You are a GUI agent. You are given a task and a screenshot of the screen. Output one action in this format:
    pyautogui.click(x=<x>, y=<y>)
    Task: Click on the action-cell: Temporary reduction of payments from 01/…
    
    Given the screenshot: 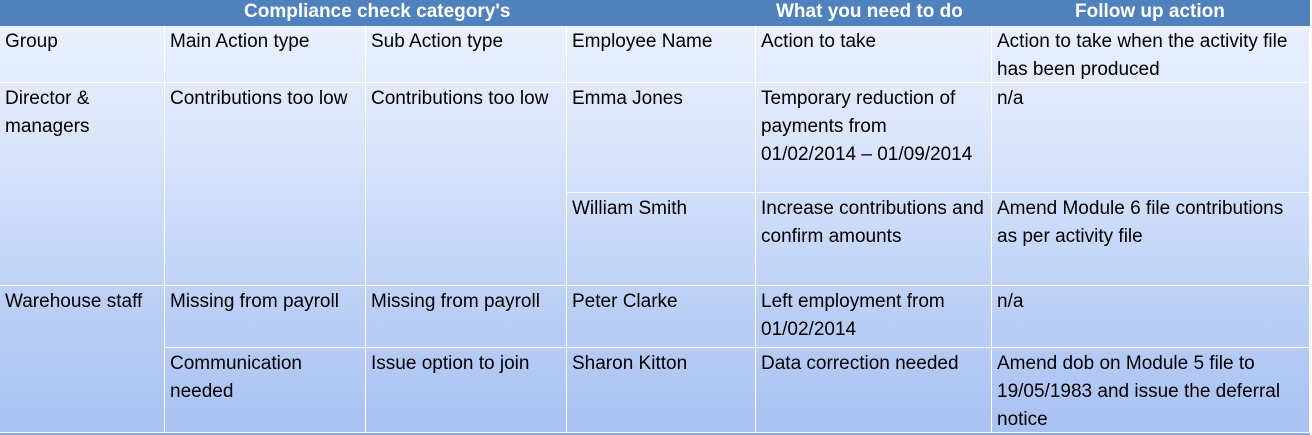 What is the action you would take?
    pyautogui.click(x=874, y=138)
    